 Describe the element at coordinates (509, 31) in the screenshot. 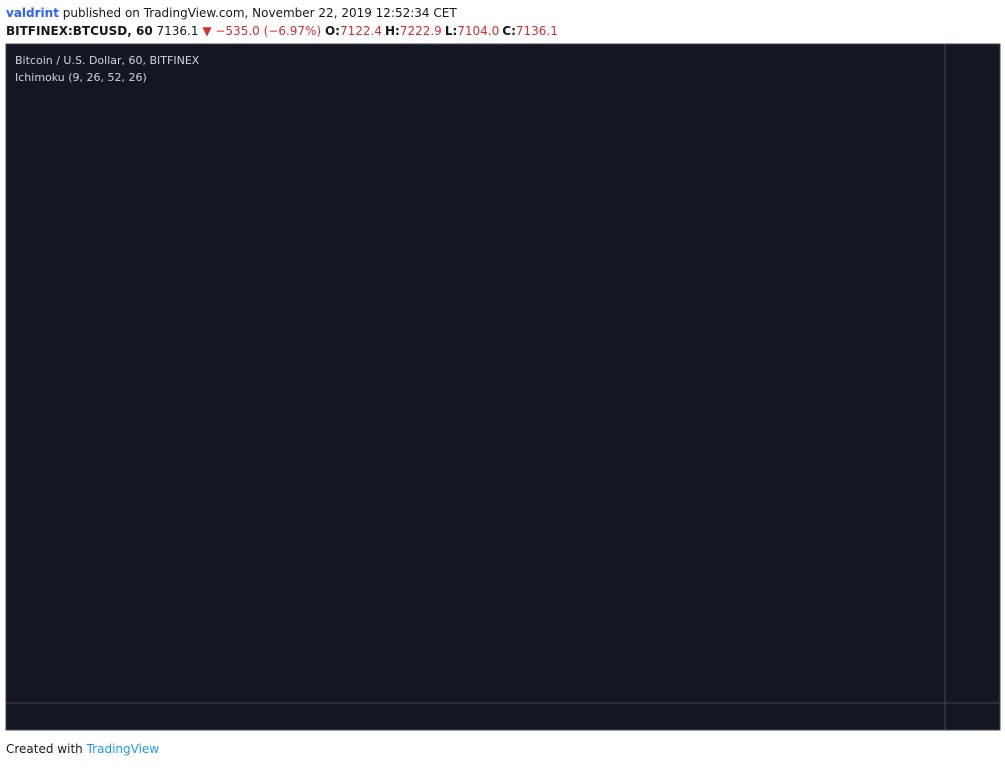

I see `ohlc-label: C:` at that location.